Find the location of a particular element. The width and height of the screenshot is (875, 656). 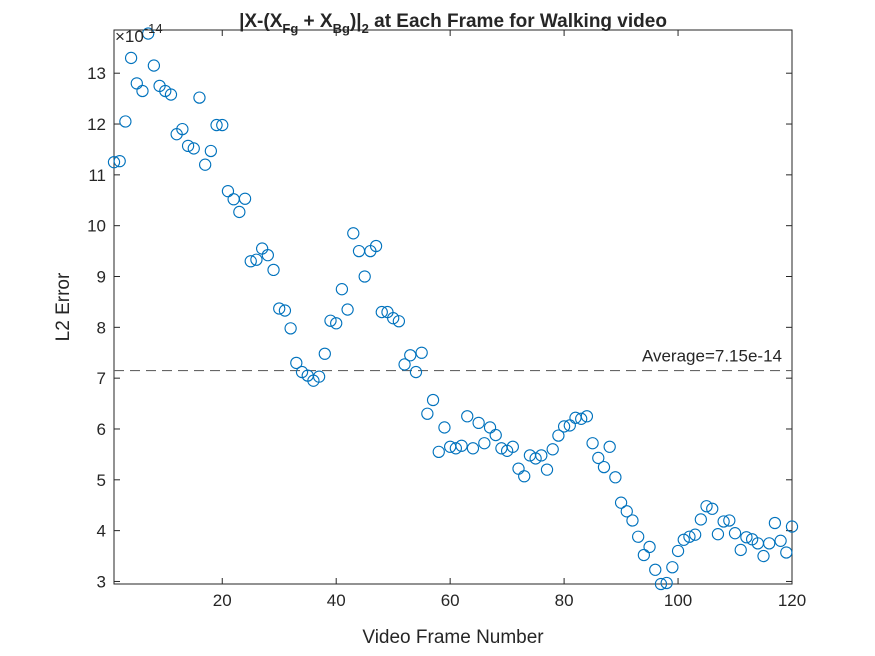

y-tick-label: 11 is located at coordinates (97, 175).